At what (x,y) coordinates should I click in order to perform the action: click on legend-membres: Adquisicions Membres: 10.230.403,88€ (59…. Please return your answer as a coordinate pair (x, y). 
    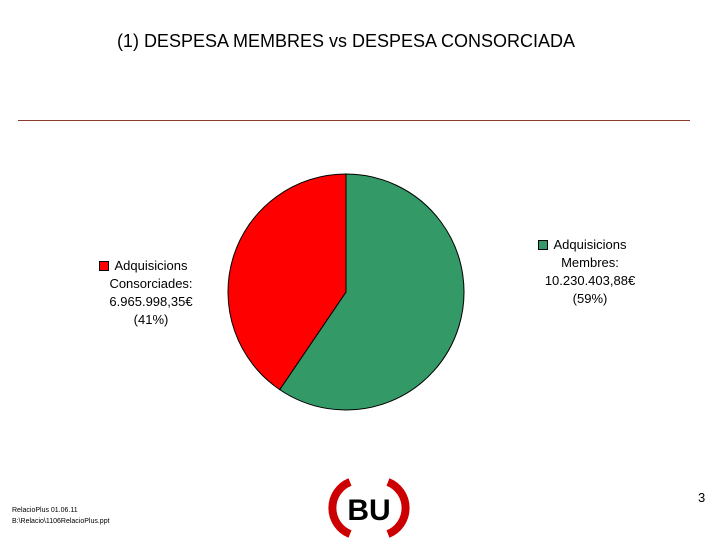
    Looking at the image, I should click on (590, 272).